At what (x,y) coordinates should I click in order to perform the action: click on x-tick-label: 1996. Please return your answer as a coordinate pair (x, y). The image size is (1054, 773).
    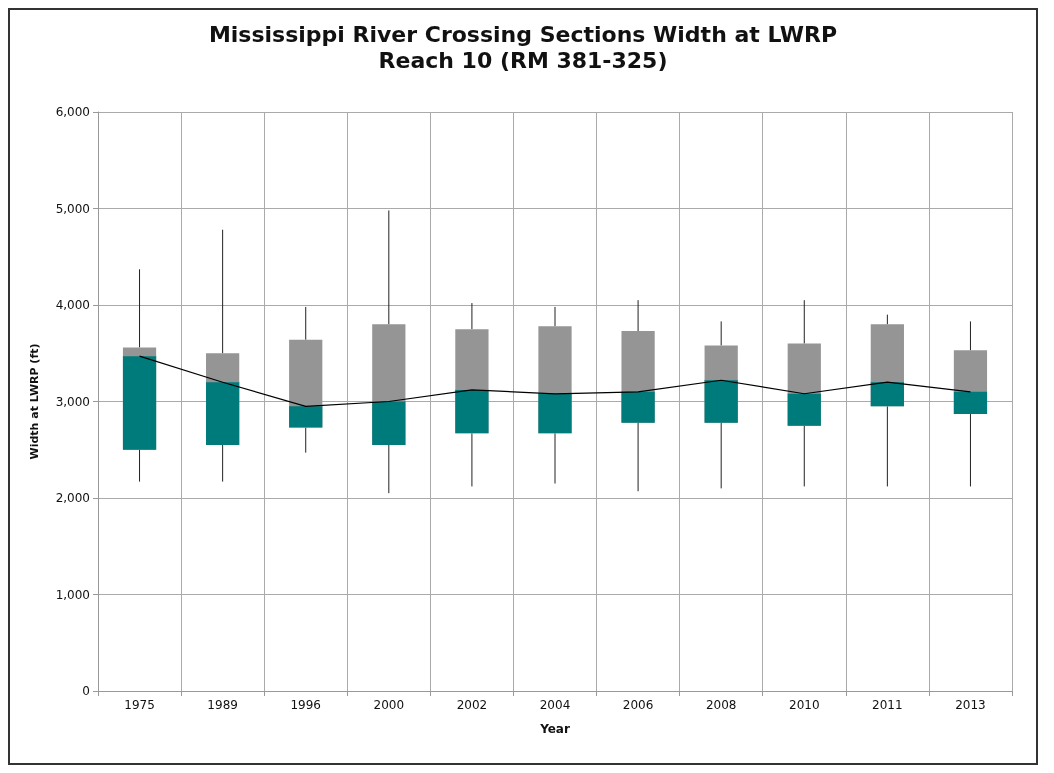
    Looking at the image, I should click on (305, 705).